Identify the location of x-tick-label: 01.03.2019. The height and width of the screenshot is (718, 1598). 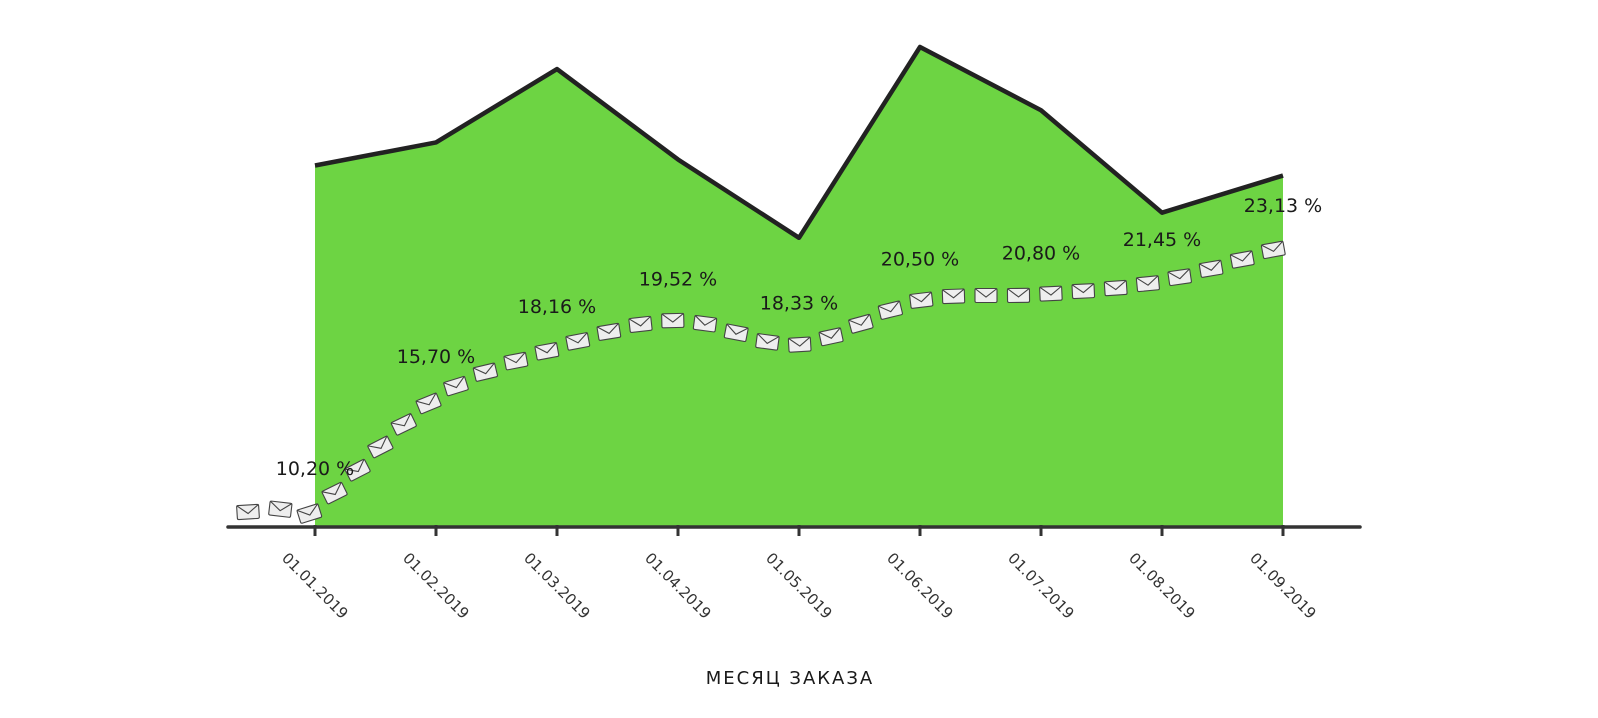
(556, 585).